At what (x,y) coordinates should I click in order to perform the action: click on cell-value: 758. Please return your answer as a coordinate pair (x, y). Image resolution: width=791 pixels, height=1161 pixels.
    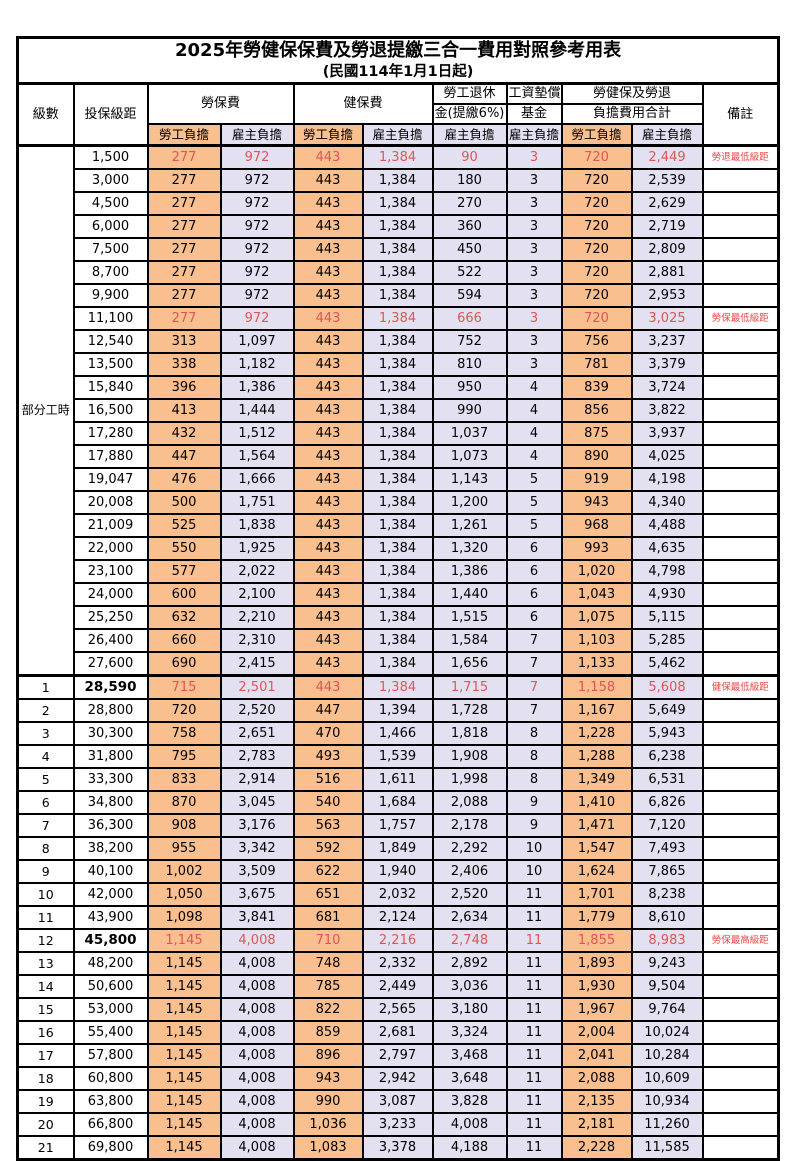
    Looking at the image, I should click on (184, 733).